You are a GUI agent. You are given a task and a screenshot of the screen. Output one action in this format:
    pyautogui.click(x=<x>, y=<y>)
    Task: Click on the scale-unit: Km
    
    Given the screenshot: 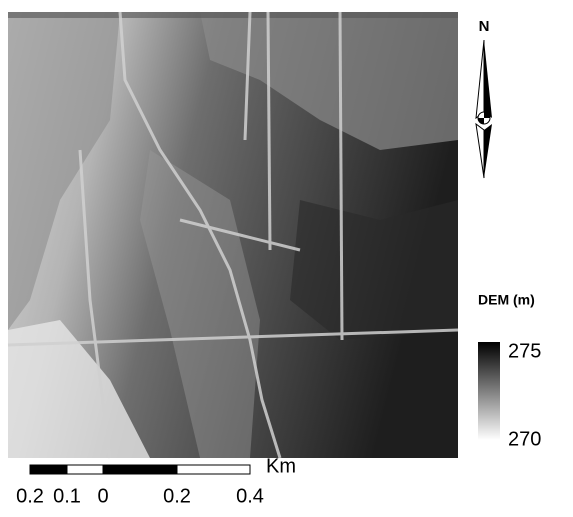 What is the action you would take?
    pyautogui.click(x=281, y=466)
    